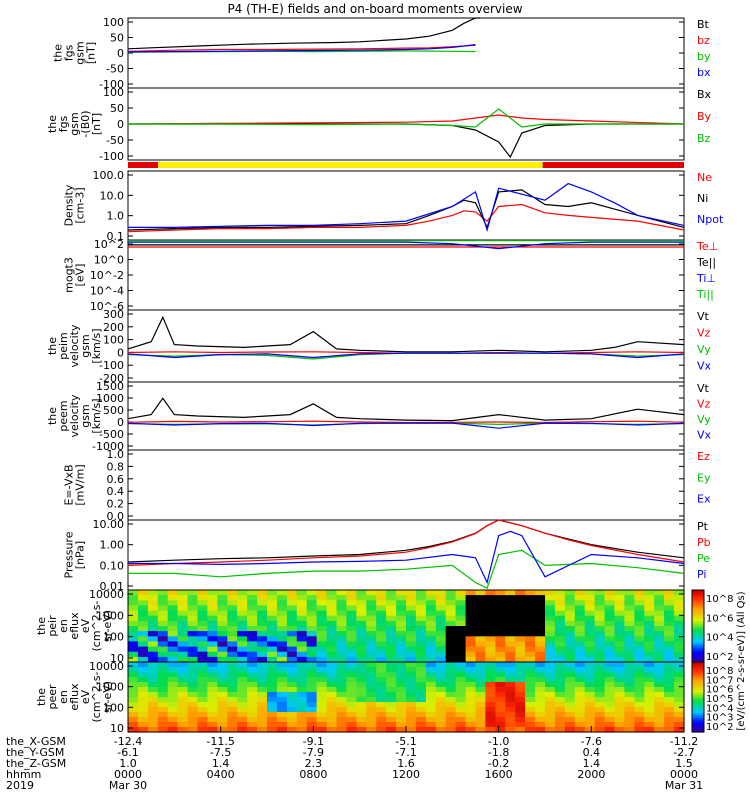 The height and width of the screenshot is (800, 750). I want to click on y-tick-label: 0.10, so click(112, 565).